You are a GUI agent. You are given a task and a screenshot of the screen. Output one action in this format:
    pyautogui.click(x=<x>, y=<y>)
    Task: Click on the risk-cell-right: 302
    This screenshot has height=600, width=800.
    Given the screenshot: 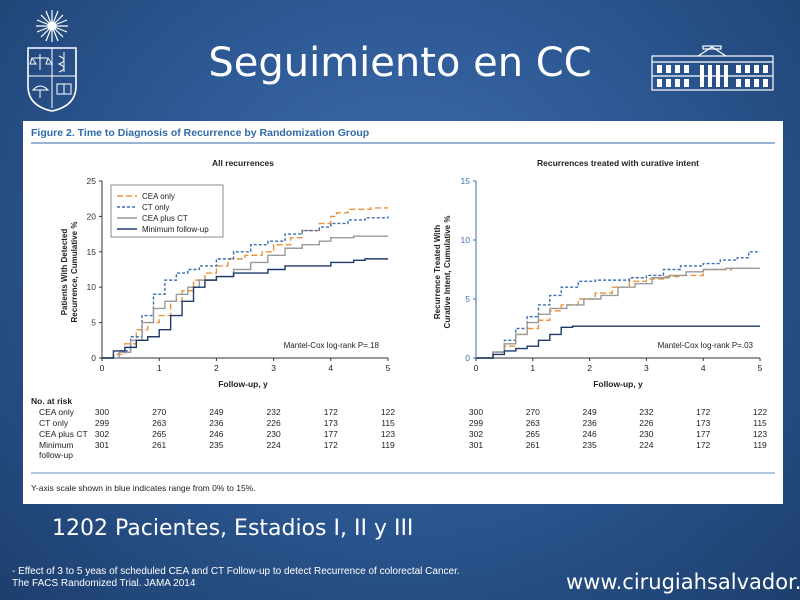 What is the action you would take?
    pyautogui.click(x=476, y=434)
    